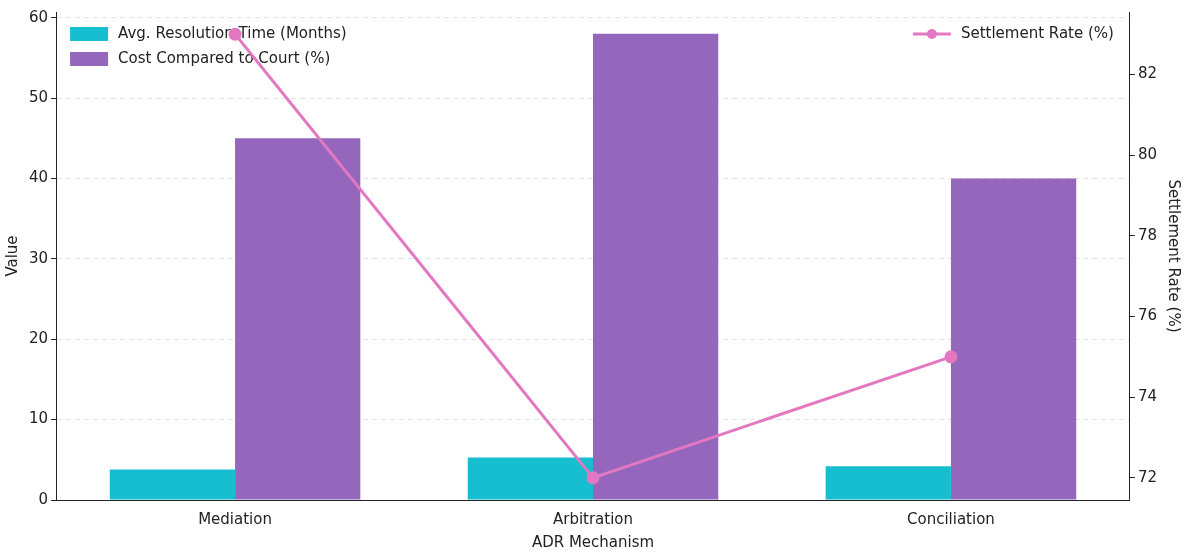 Image resolution: width=1190 pixels, height=554 pixels. What do you see at coordinates (38, 257) in the screenshot?
I see `y-tick-label: 30` at bounding box center [38, 257].